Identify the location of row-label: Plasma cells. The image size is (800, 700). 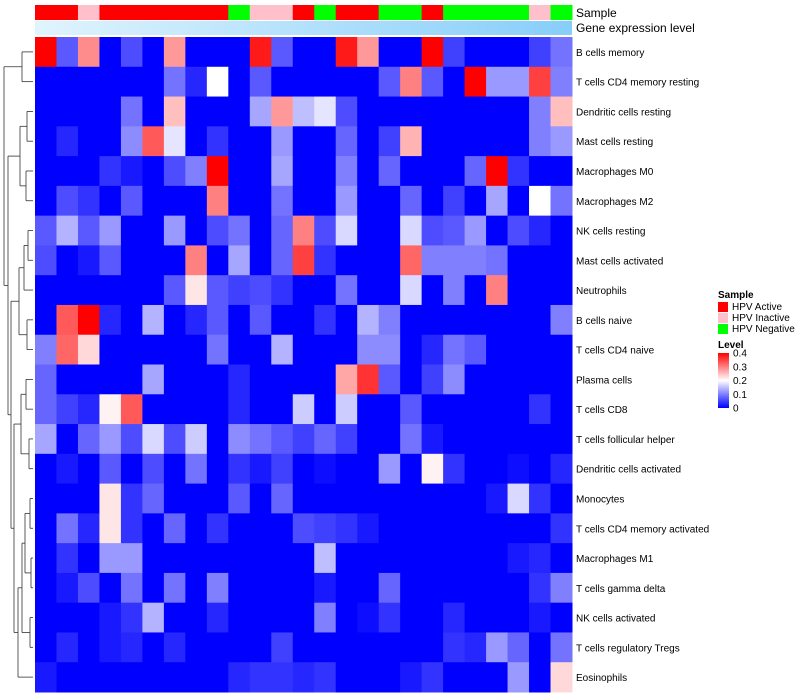
(604, 380).